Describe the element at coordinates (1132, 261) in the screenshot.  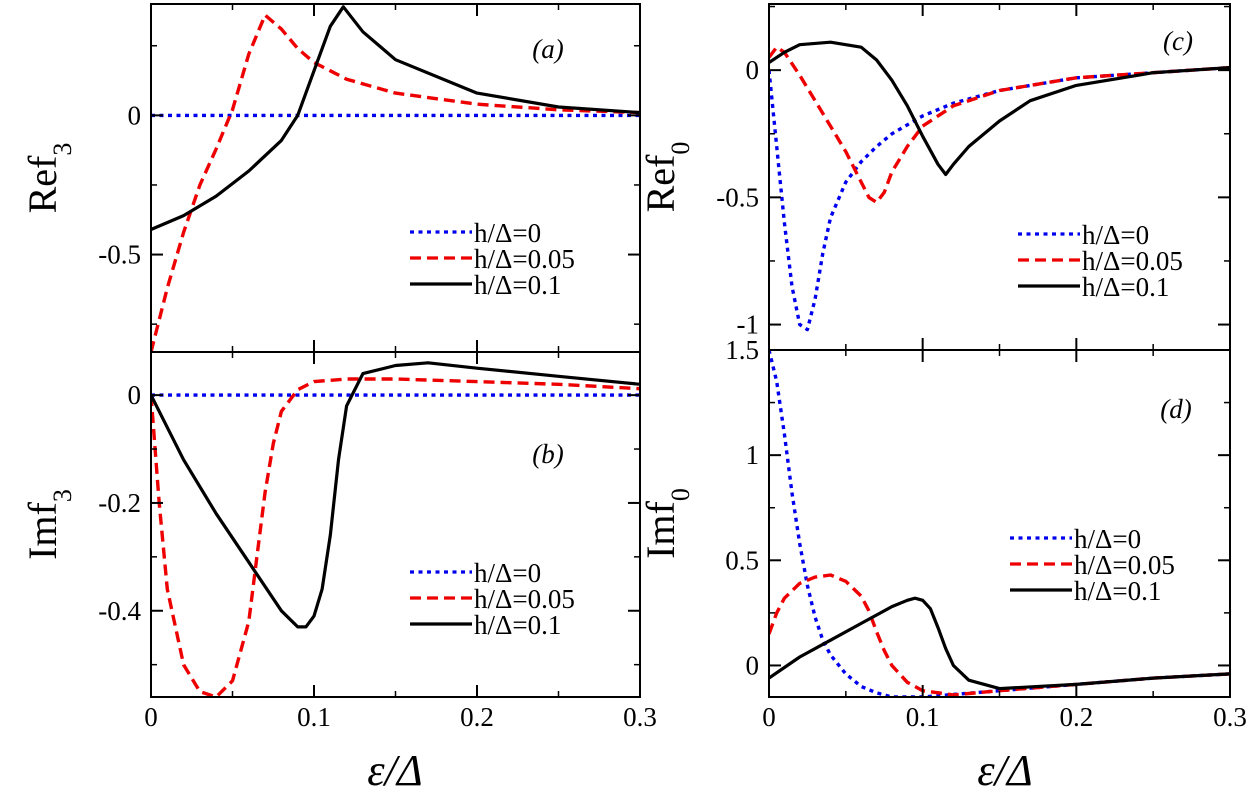
I see `legend-label-c: h/Δ=0.05` at that location.